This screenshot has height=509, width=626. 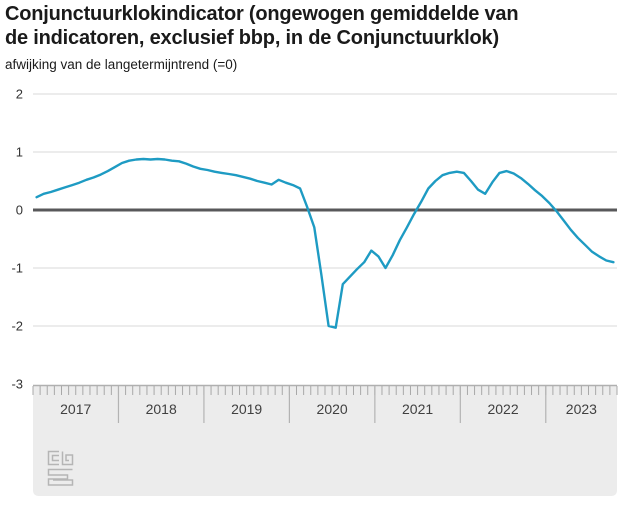 I want to click on y-axis-tick-label: -3, so click(x=17, y=384).